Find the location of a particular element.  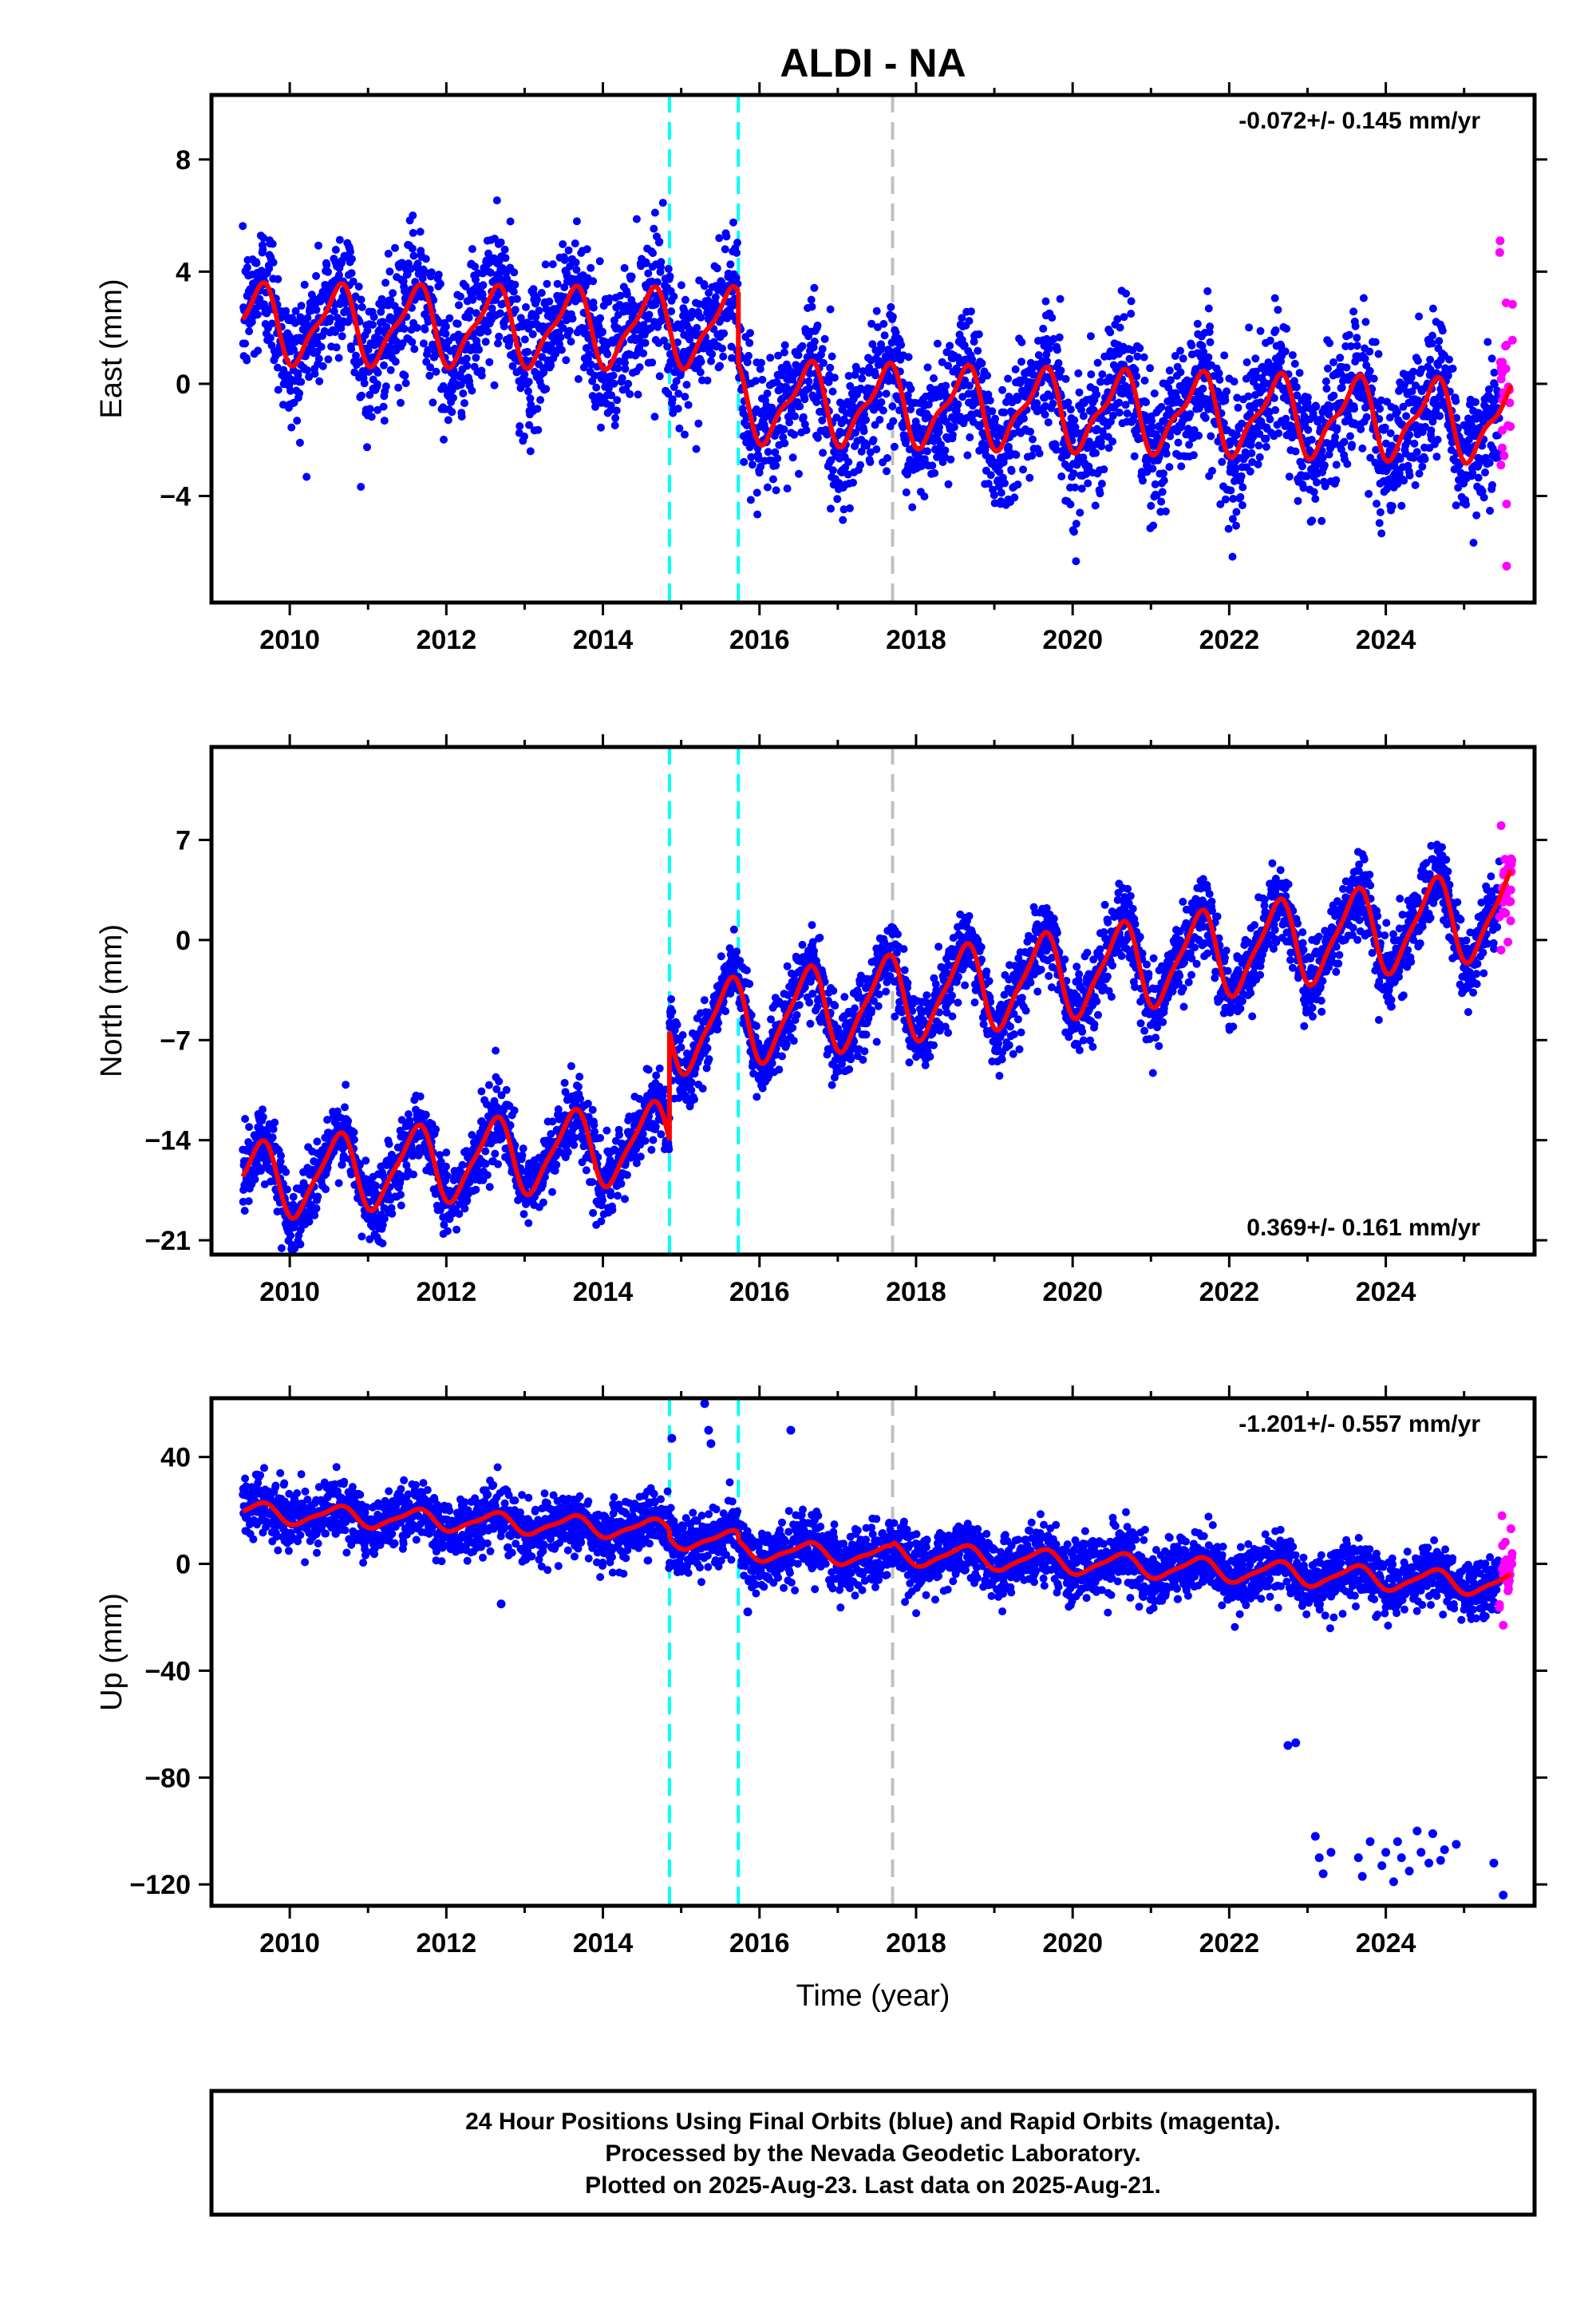

x-tick-label: 2020 is located at coordinates (1072, 640).